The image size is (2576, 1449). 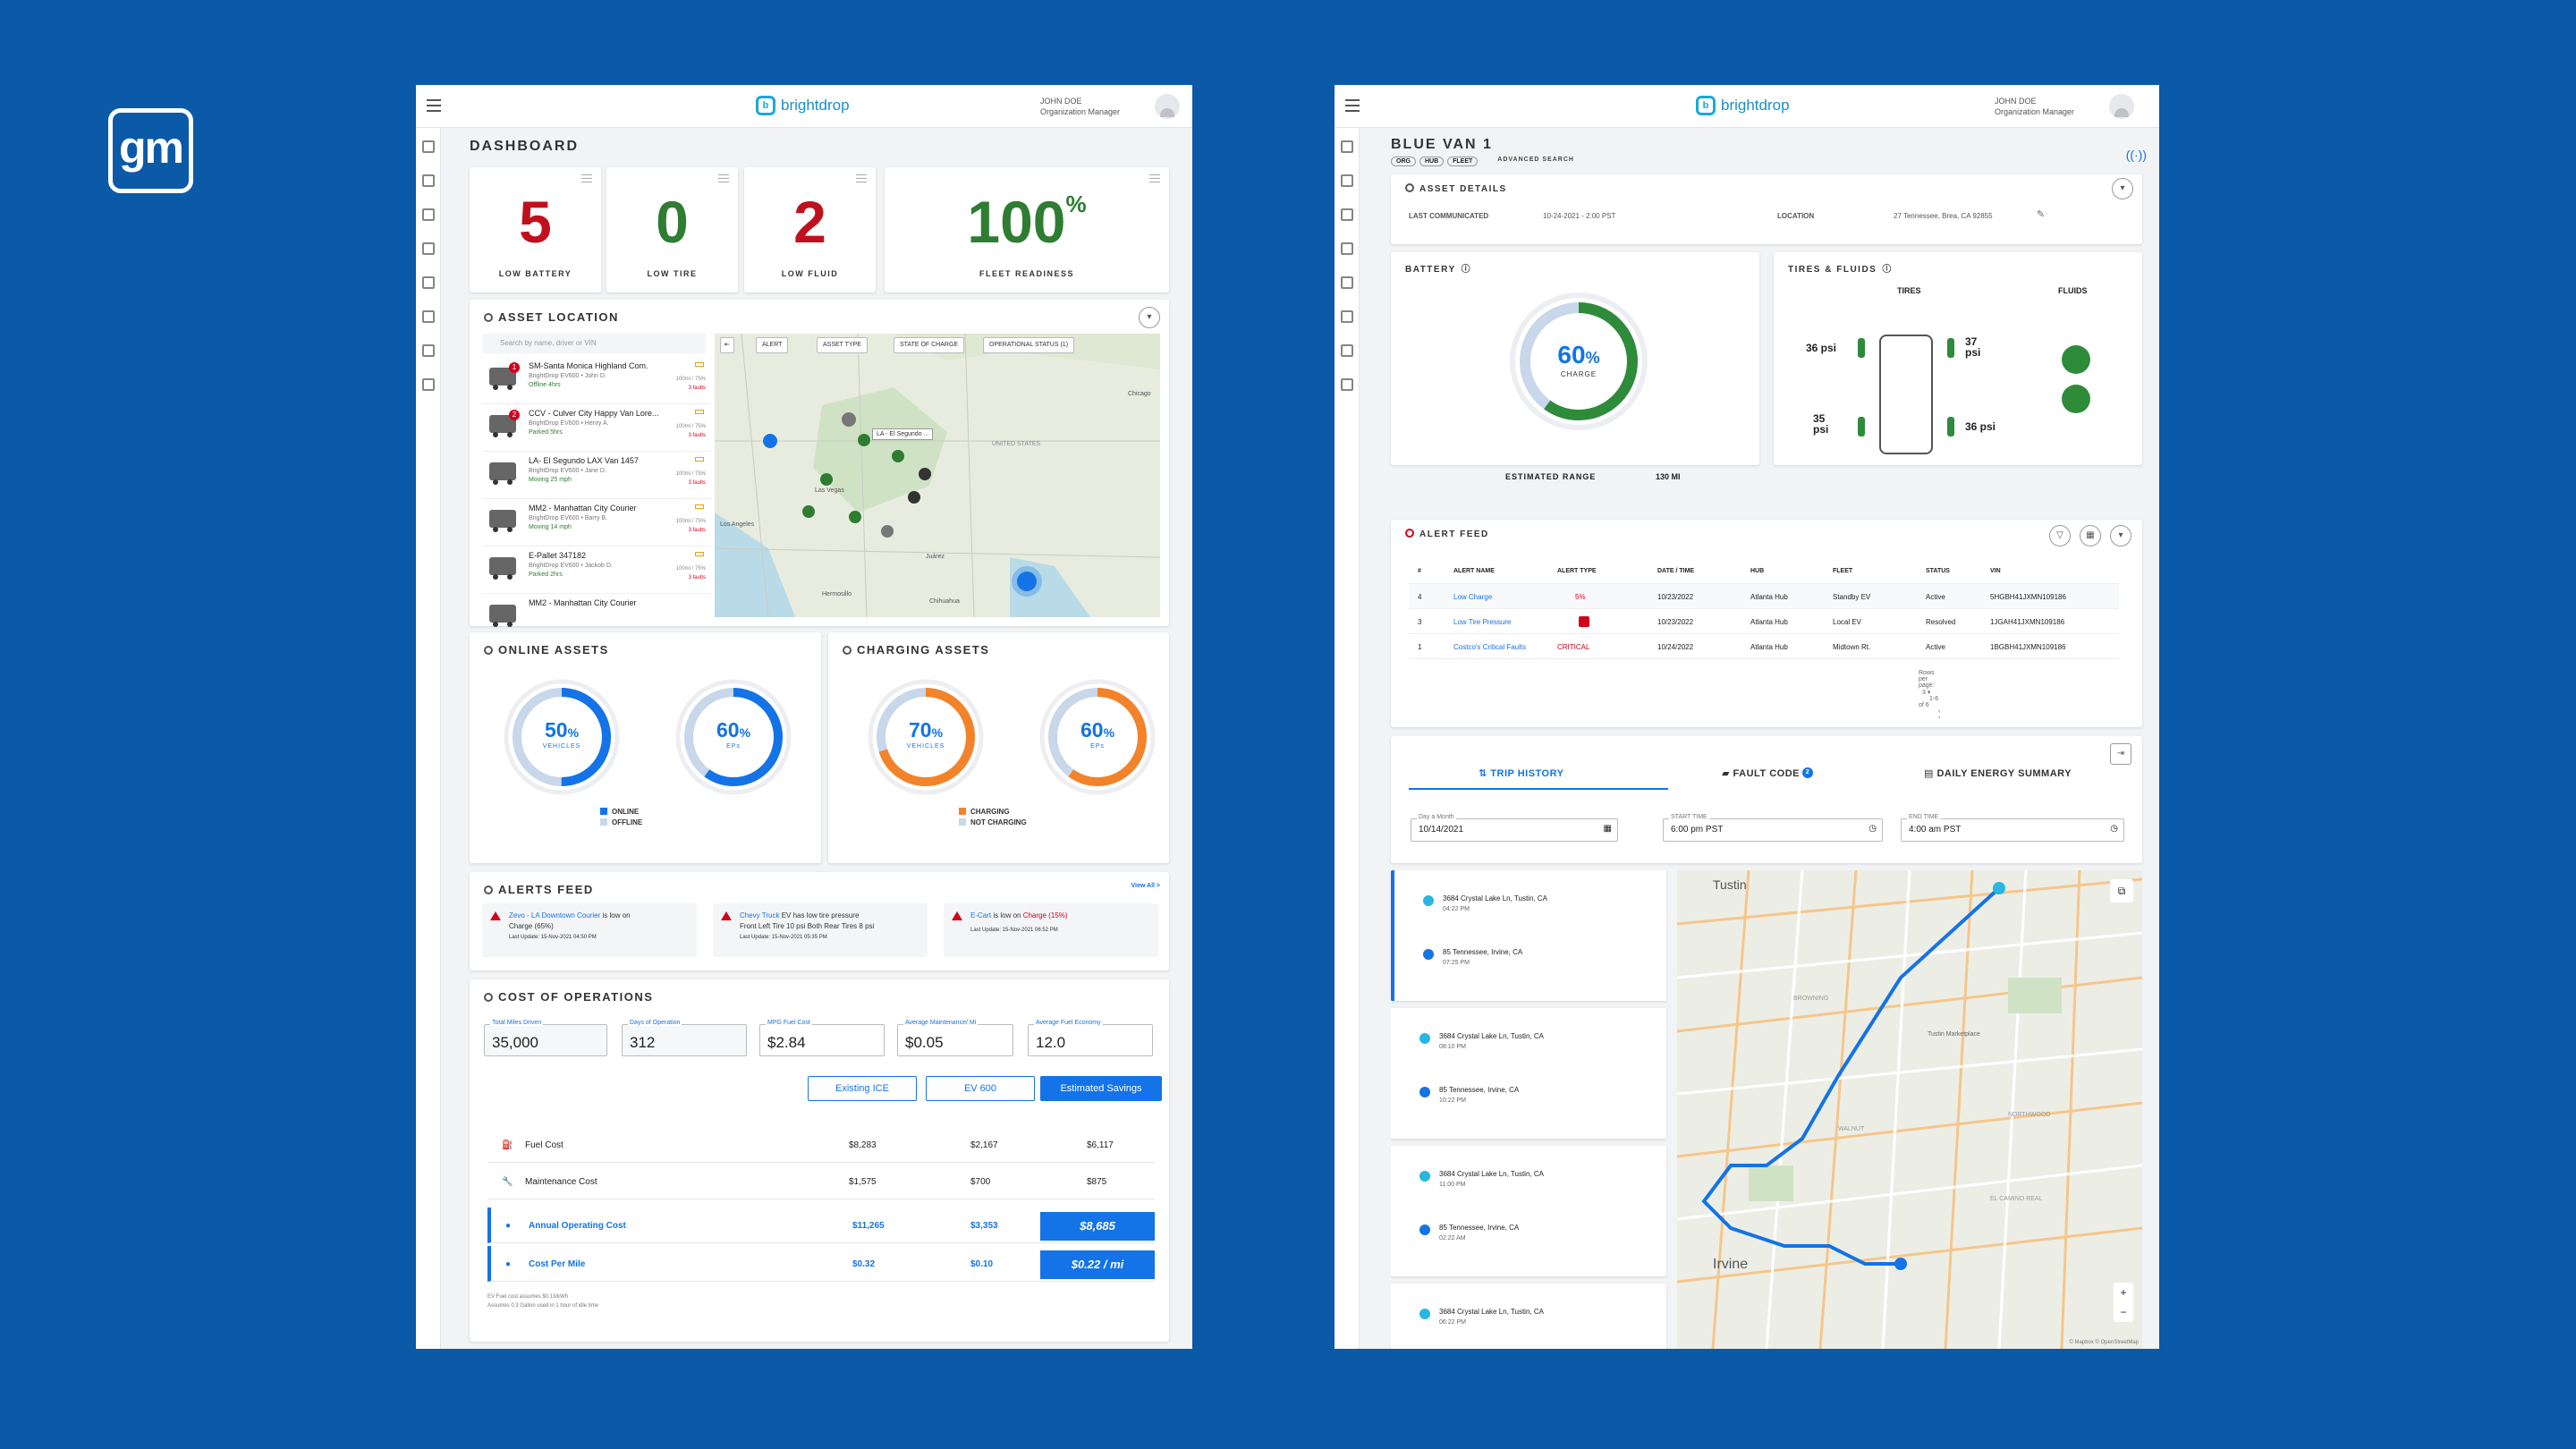 I want to click on columns-button: ▦, so click(x=2090, y=536).